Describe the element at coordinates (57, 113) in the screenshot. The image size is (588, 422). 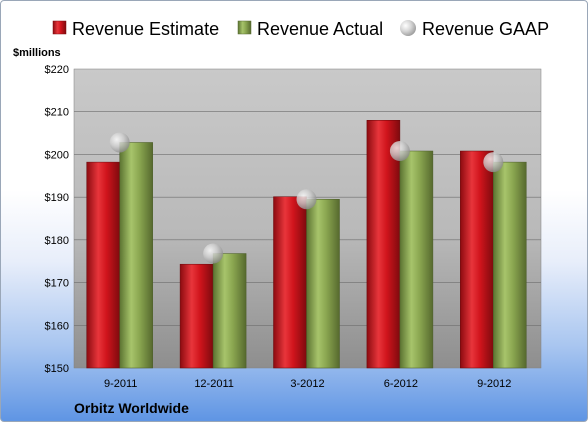
I see `y-tick-label: $210` at that location.